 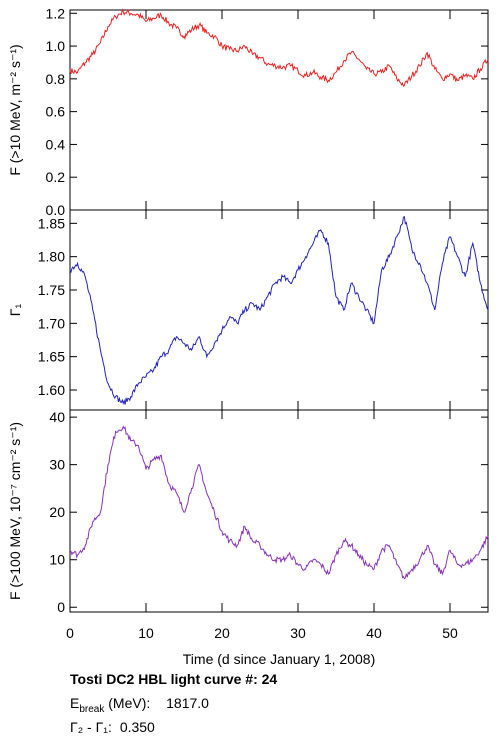 I want to click on panel-2-ytick-label: 1.70, so click(x=51, y=323).